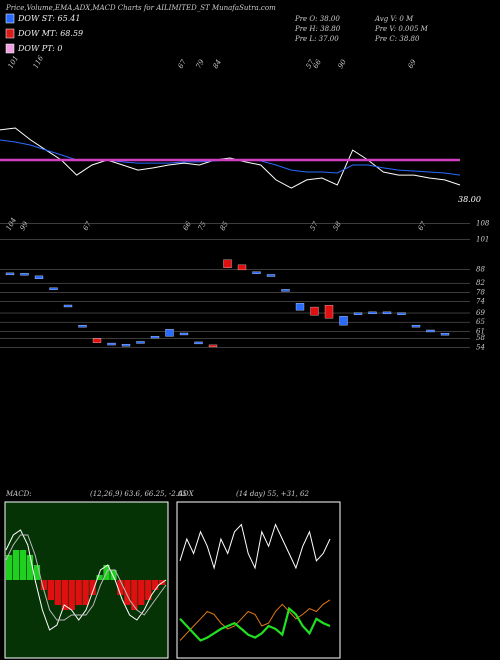 The width and height of the screenshot is (500, 660). What do you see at coordinates (48, 18) in the screenshot?
I see `legend-label: DOW ST: 65.41` at bounding box center [48, 18].